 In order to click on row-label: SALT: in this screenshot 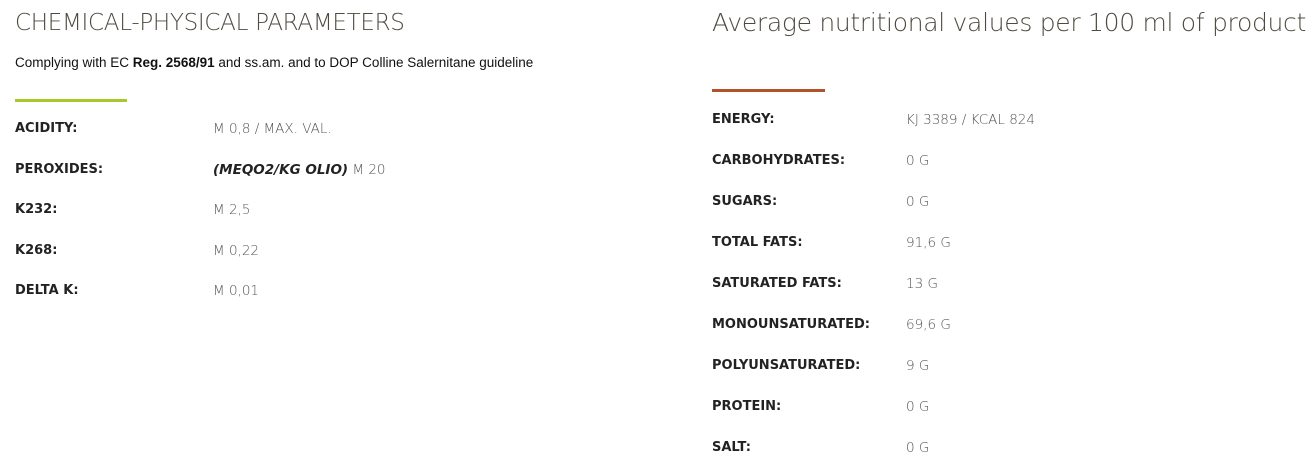, I will do `click(731, 447)`.